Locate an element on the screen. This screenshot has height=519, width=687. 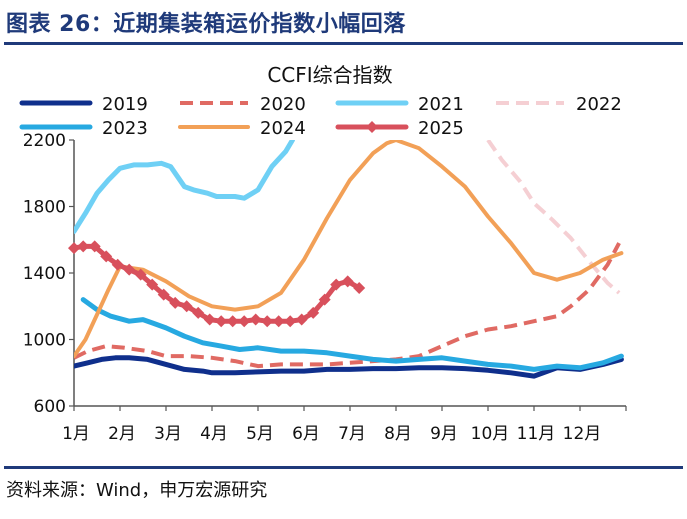
x-tick-label: 4月 is located at coordinates (214, 434).